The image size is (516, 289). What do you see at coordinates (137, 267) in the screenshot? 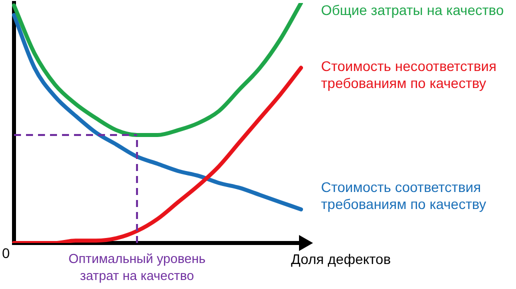
I see `text: Оптимальный уровень затрат на качество` at bounding box center [137, 267].